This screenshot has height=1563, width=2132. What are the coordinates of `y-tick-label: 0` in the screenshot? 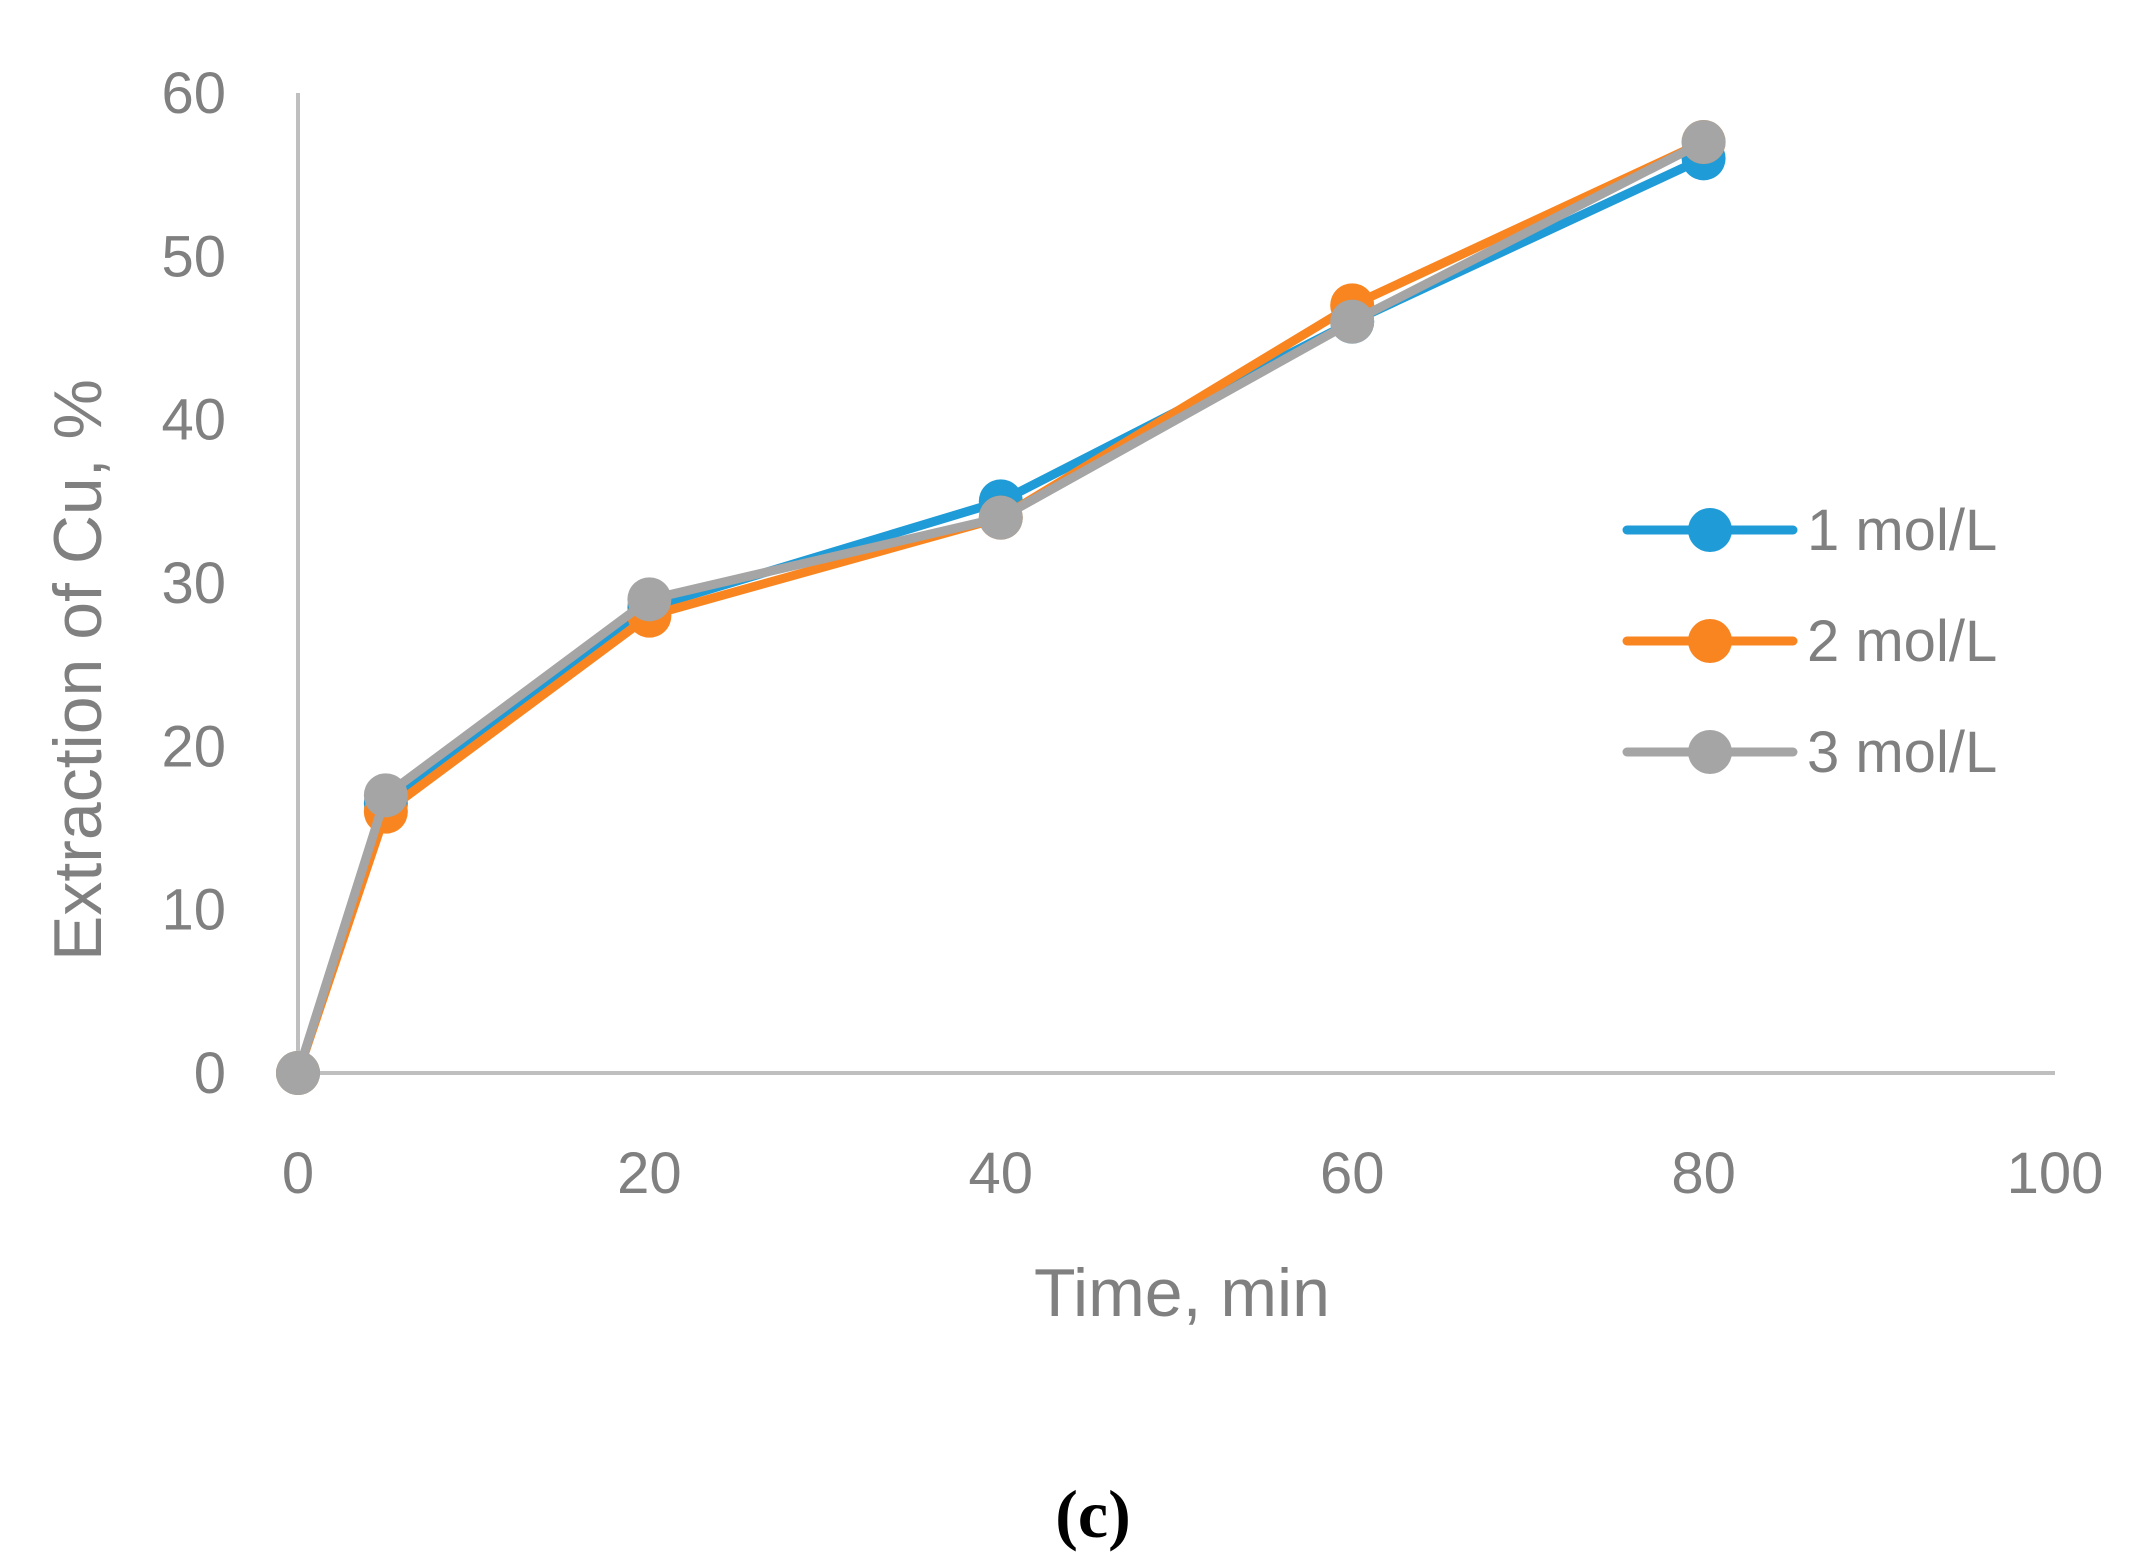 It's located at (210, 1073).